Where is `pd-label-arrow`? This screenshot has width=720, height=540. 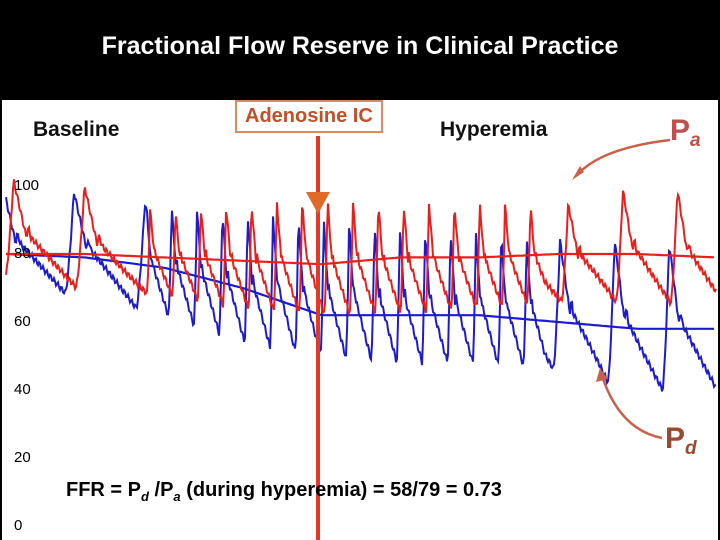
pd-label-arrow is located at coordinates (631, 407).